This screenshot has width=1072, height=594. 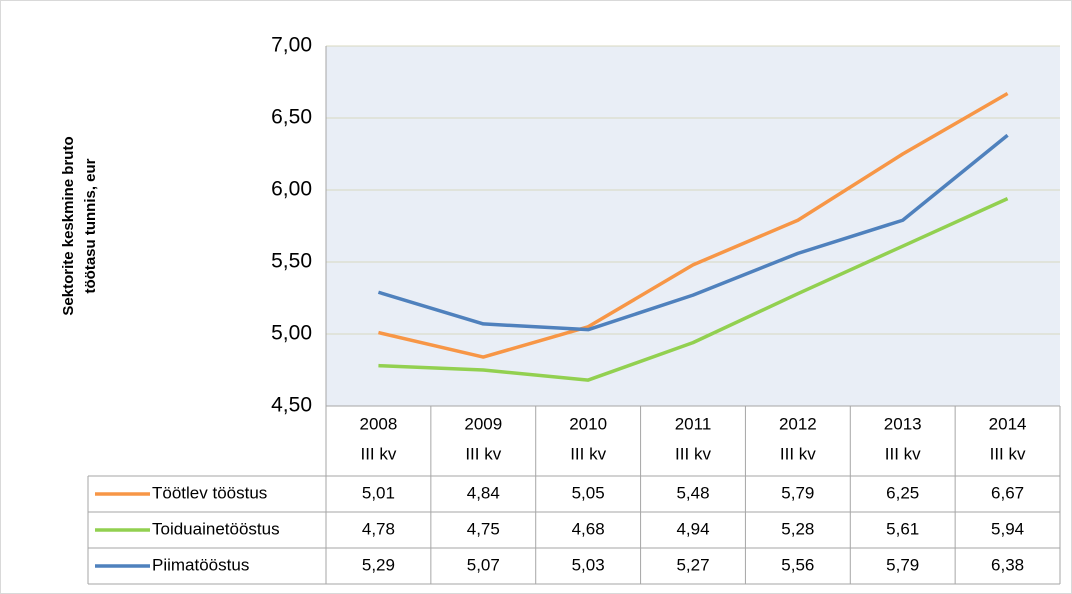 What do you see at coordinates (588, 564) in the screenshot?
I see `table-value: 5,03` at bounding box center [588, 564].